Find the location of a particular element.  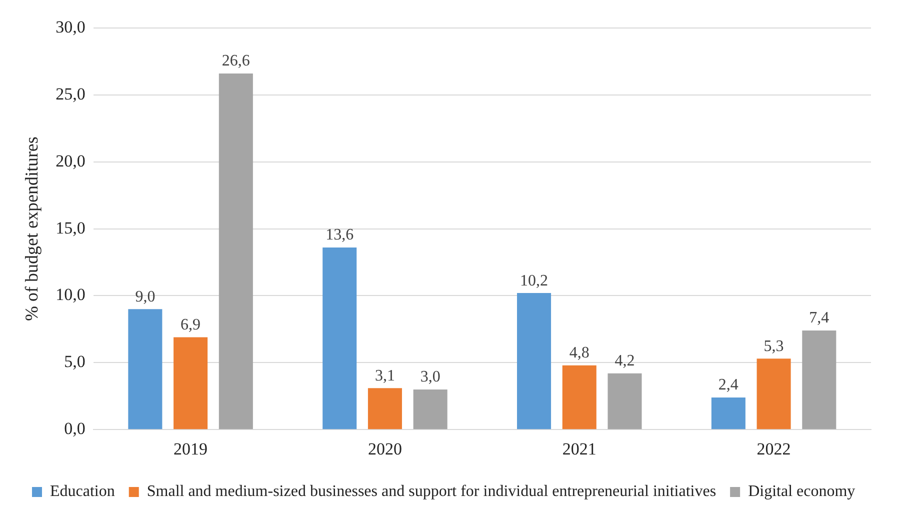

data-label: 9,0 is located at coordinates (145, 297).